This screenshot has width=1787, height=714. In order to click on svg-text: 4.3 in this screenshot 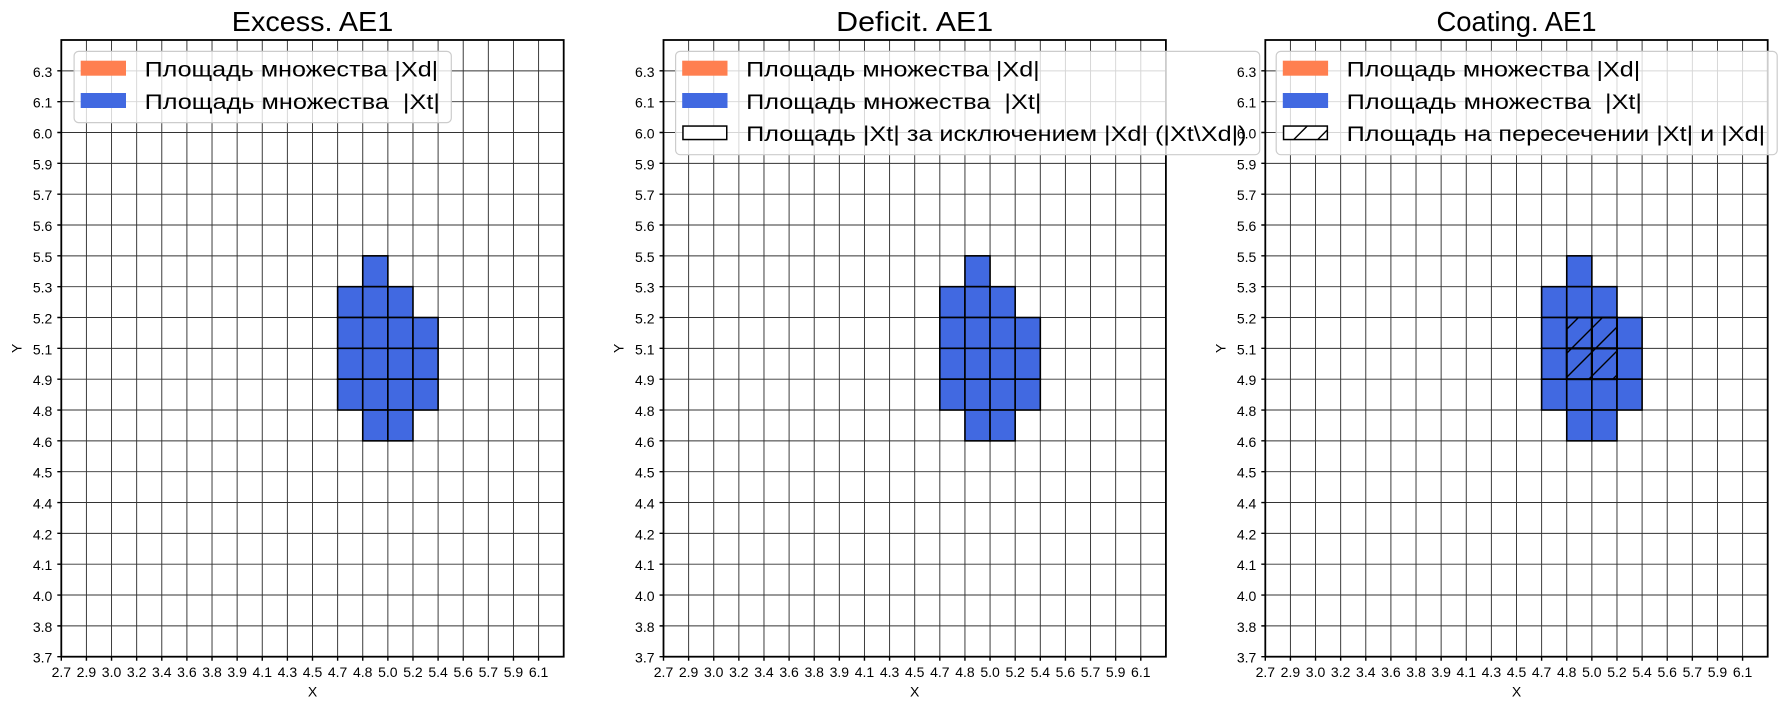, I will do `click(288, 672)`.